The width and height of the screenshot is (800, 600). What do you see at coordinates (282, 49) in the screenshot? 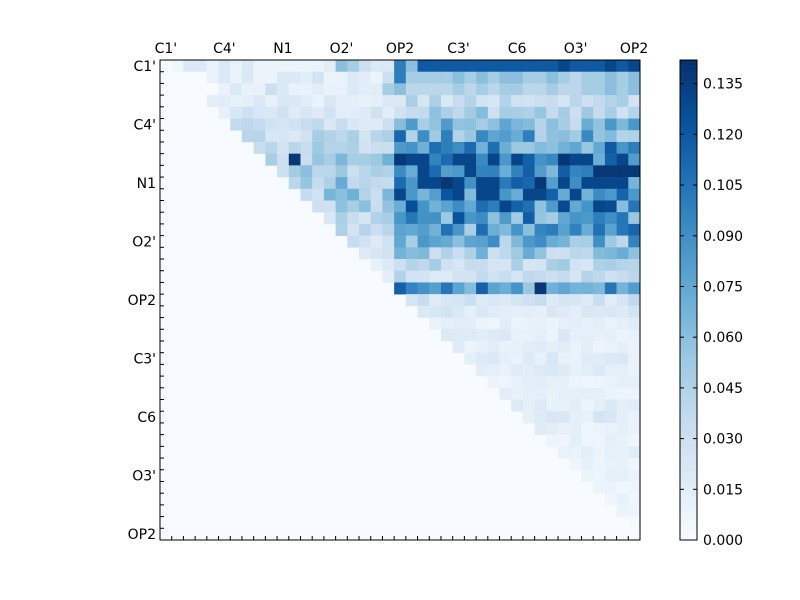
I see `x-tick-label: N1` at bounding box center [282, 49].